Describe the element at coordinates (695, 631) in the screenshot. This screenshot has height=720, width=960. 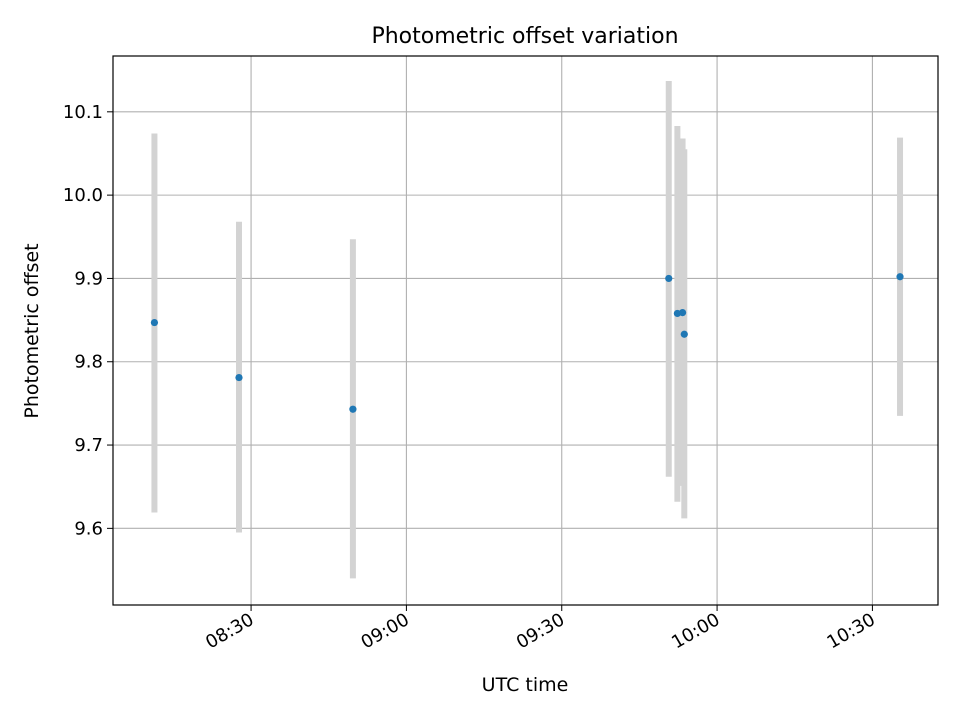
I see `x-tick-label: 10:00` at that location.